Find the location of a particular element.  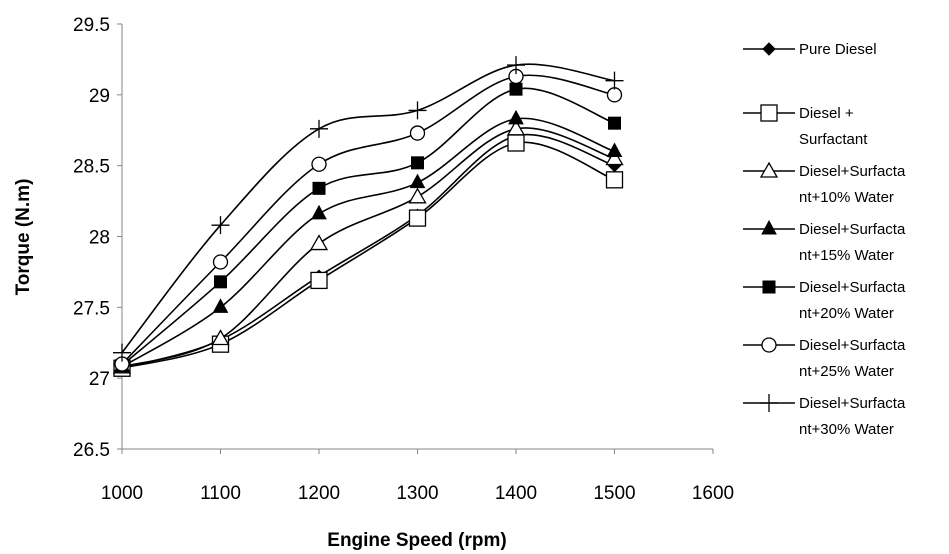

legend-item-1: Pure Diesel is located at coordinates (810, 49).